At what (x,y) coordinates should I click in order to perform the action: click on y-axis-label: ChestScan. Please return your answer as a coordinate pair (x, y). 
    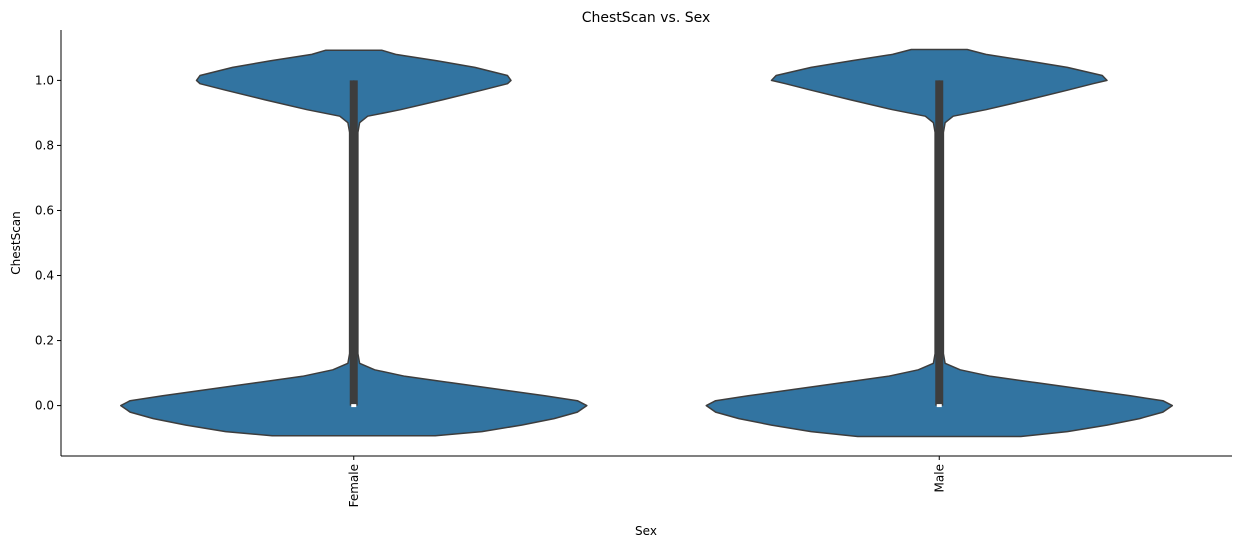
    Looking at the image, I should click on (16, 243).